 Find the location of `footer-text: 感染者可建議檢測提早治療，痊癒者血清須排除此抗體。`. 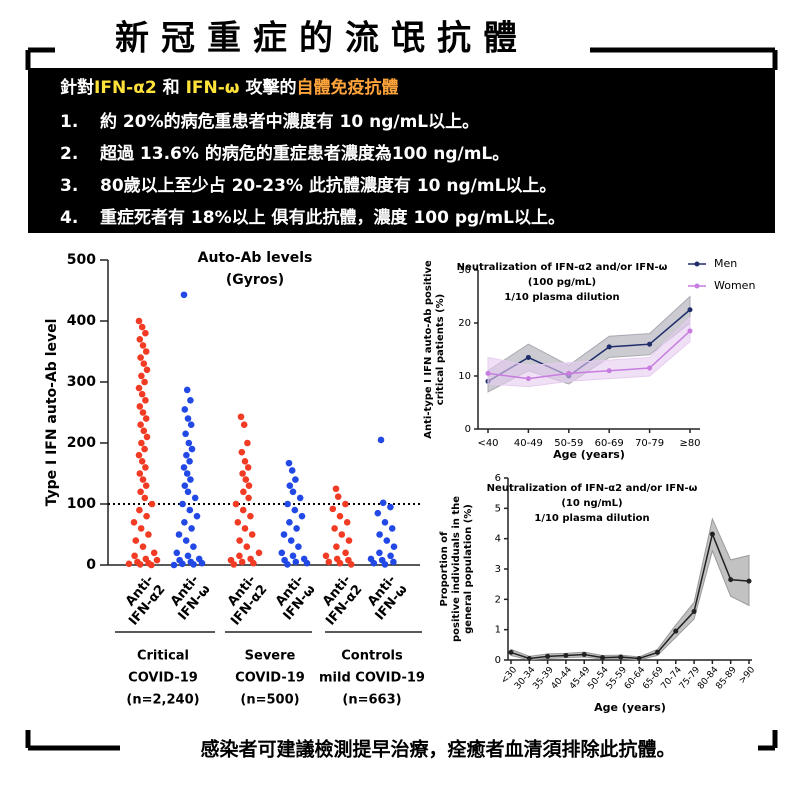

footer-text: 感染者可建議檢測提早治療，痊癒者血清須排除此抗體。 is located at coordinates (437, 749).